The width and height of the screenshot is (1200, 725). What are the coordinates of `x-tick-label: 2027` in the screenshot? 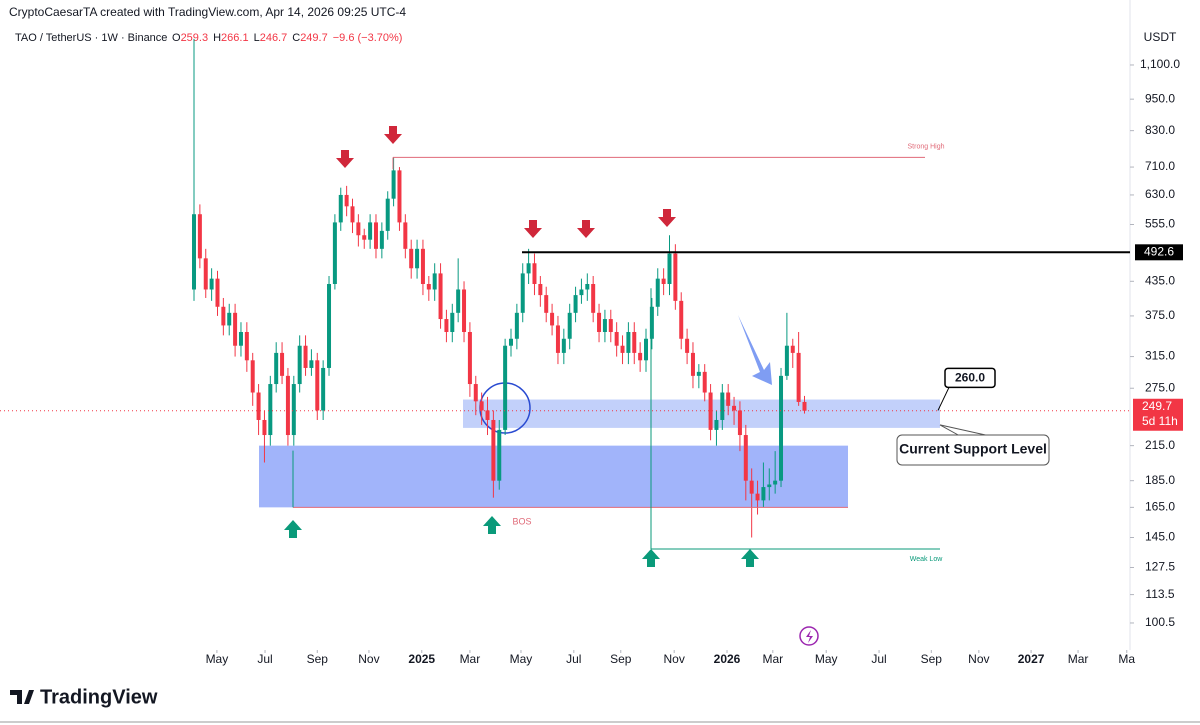 It's located at (1031, 659).